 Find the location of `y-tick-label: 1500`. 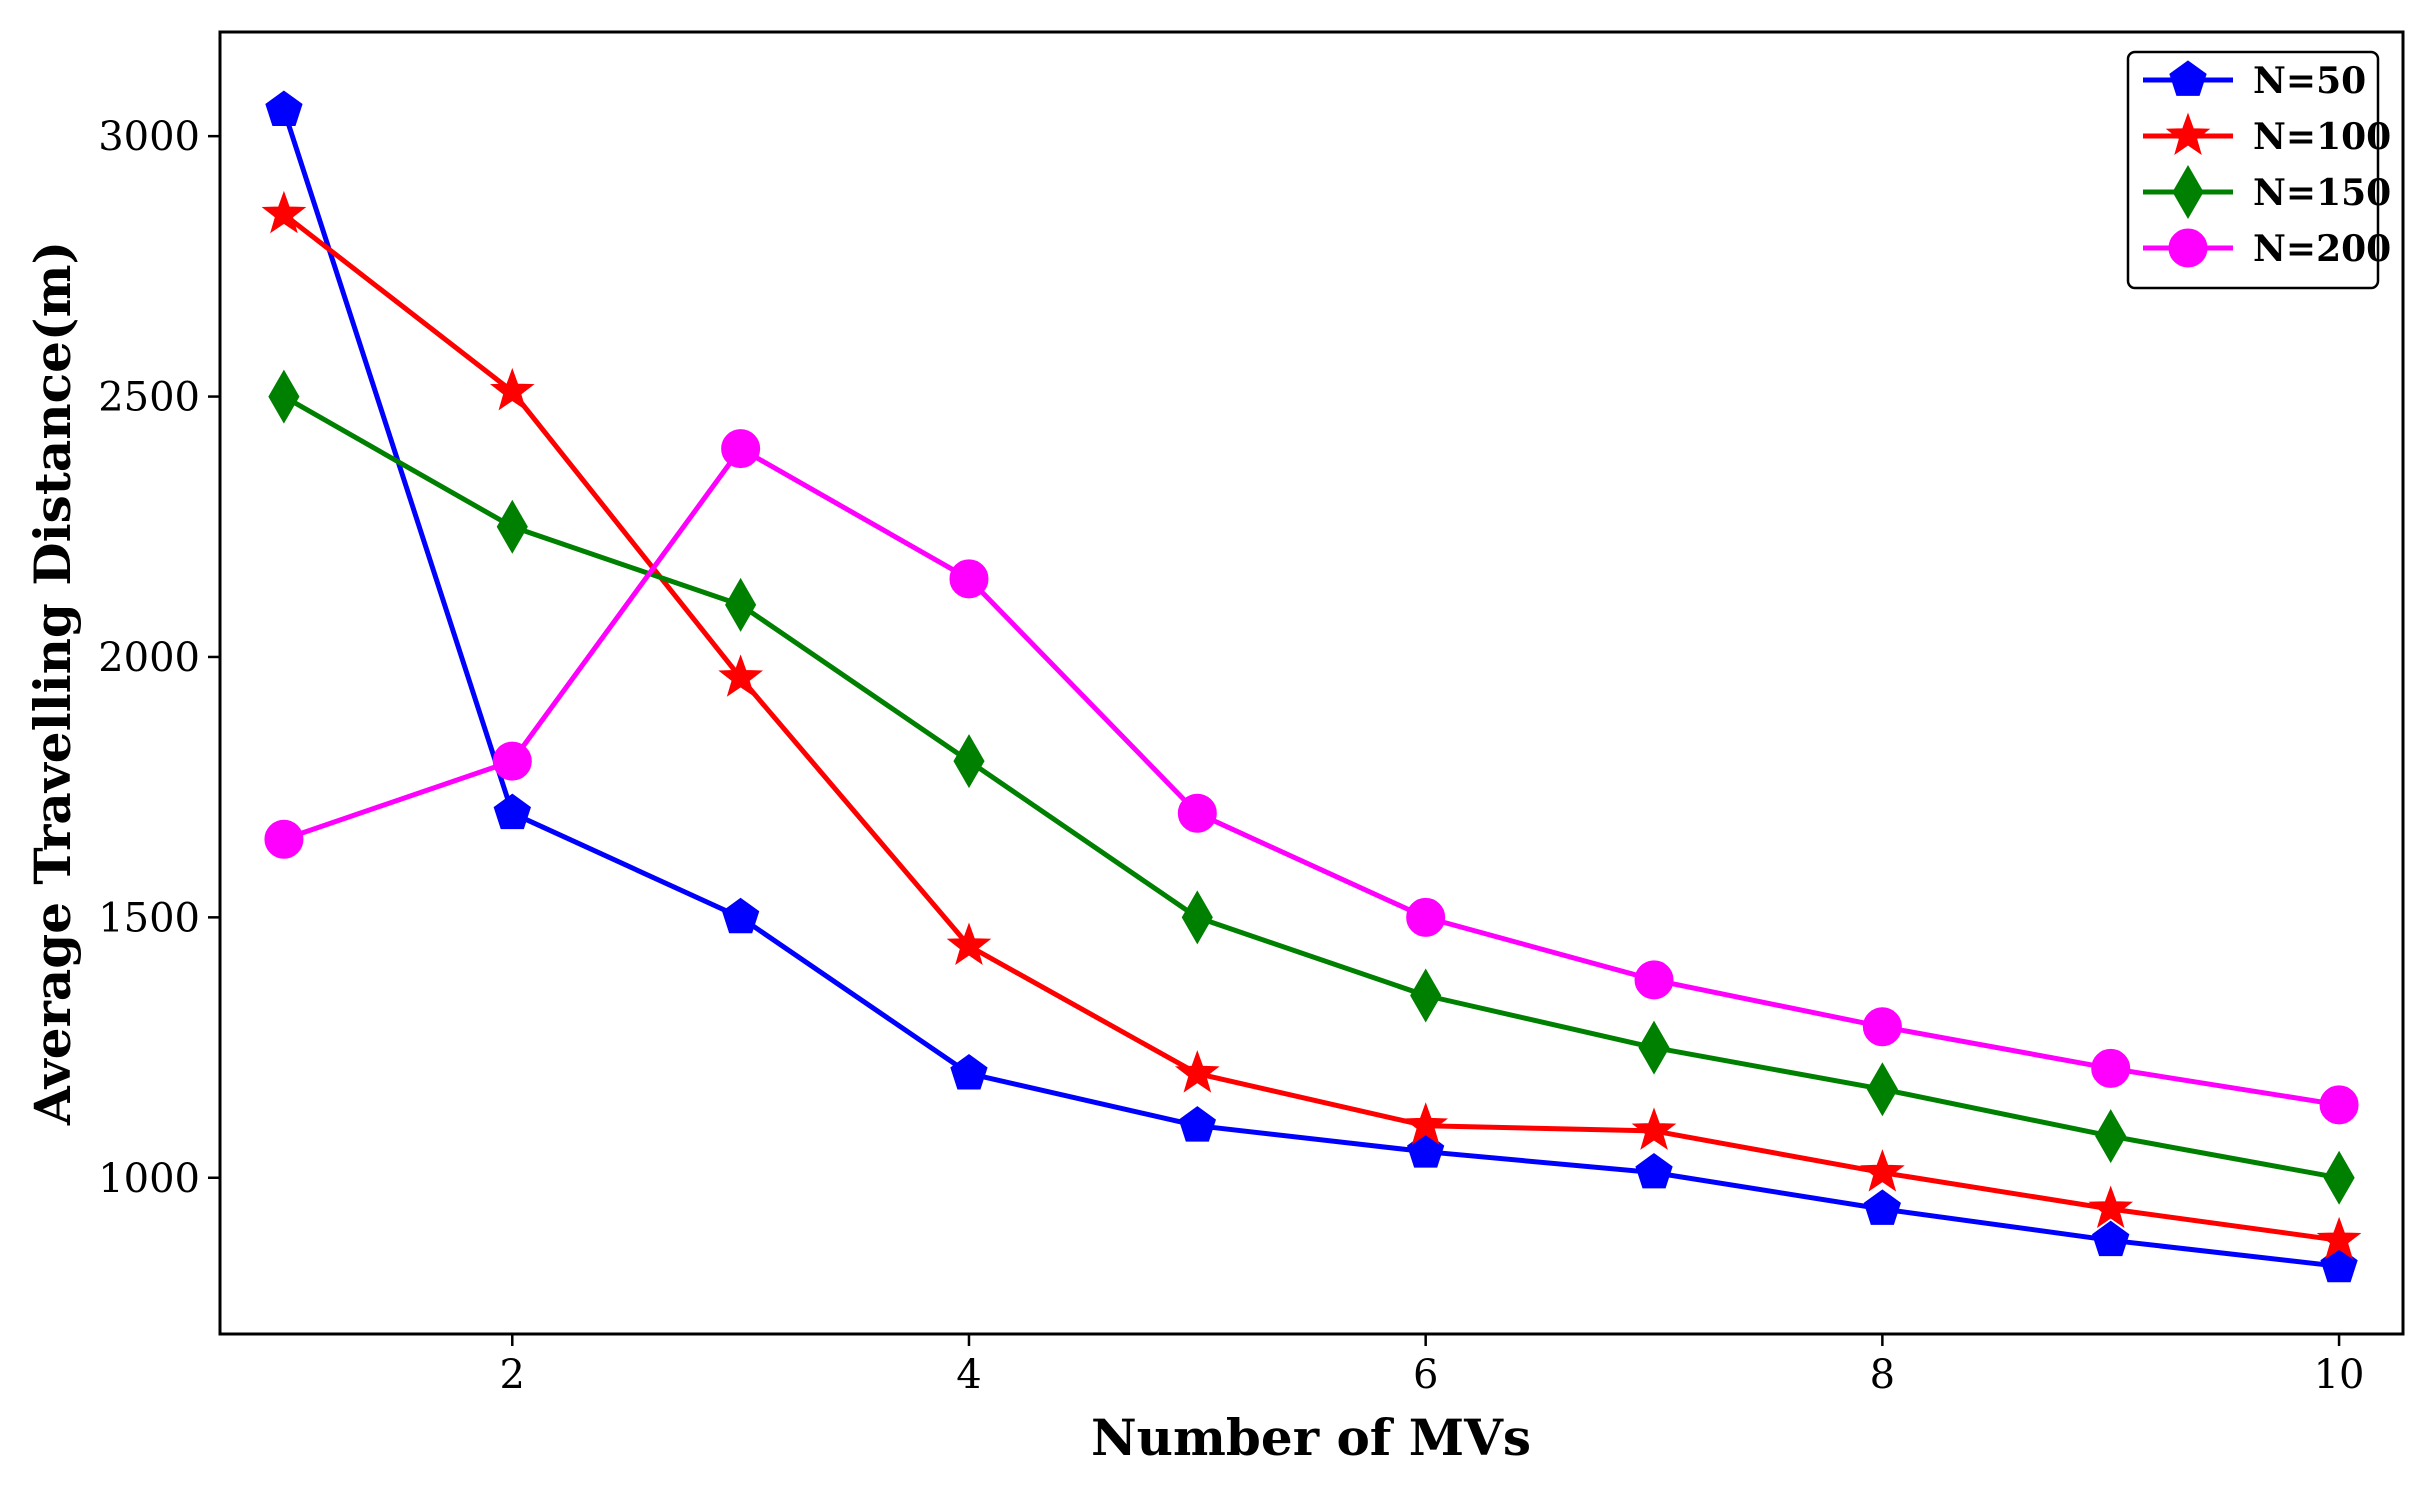

y-tick-label: 1500 is located at coordinates (149, 918).